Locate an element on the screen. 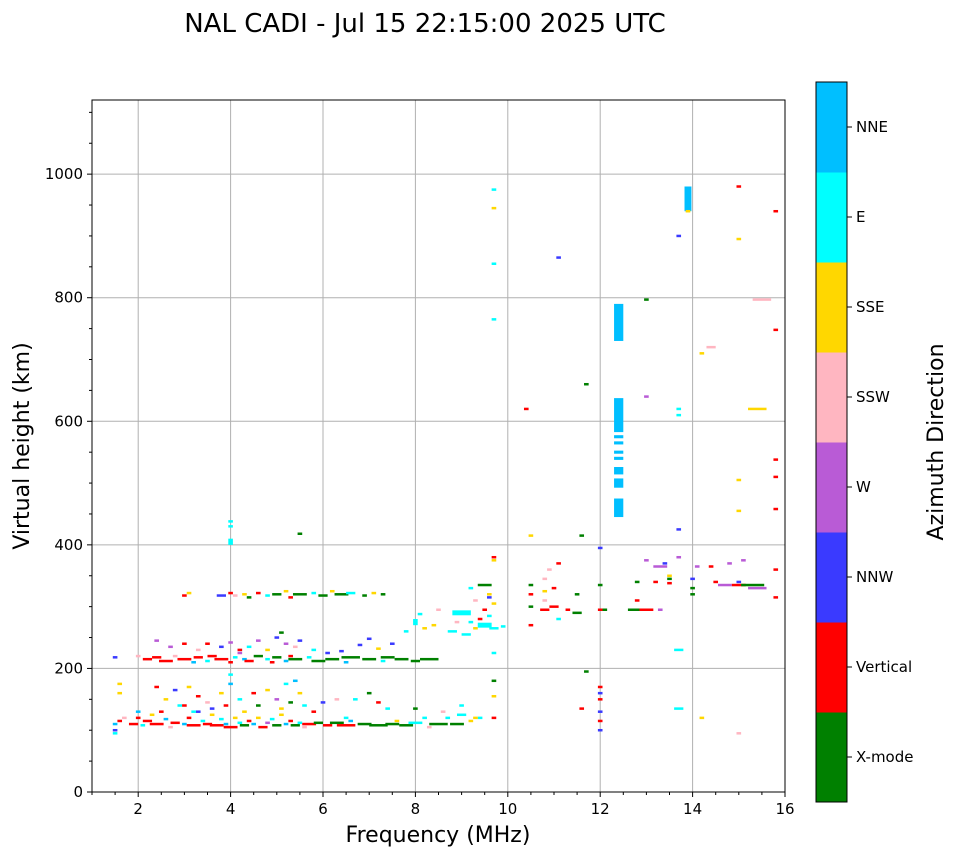 The image size is (958, 857). chart-title: NAL CADI - Jul 15 22:15:00 2025 UTC is located at coordinates (425, 24).